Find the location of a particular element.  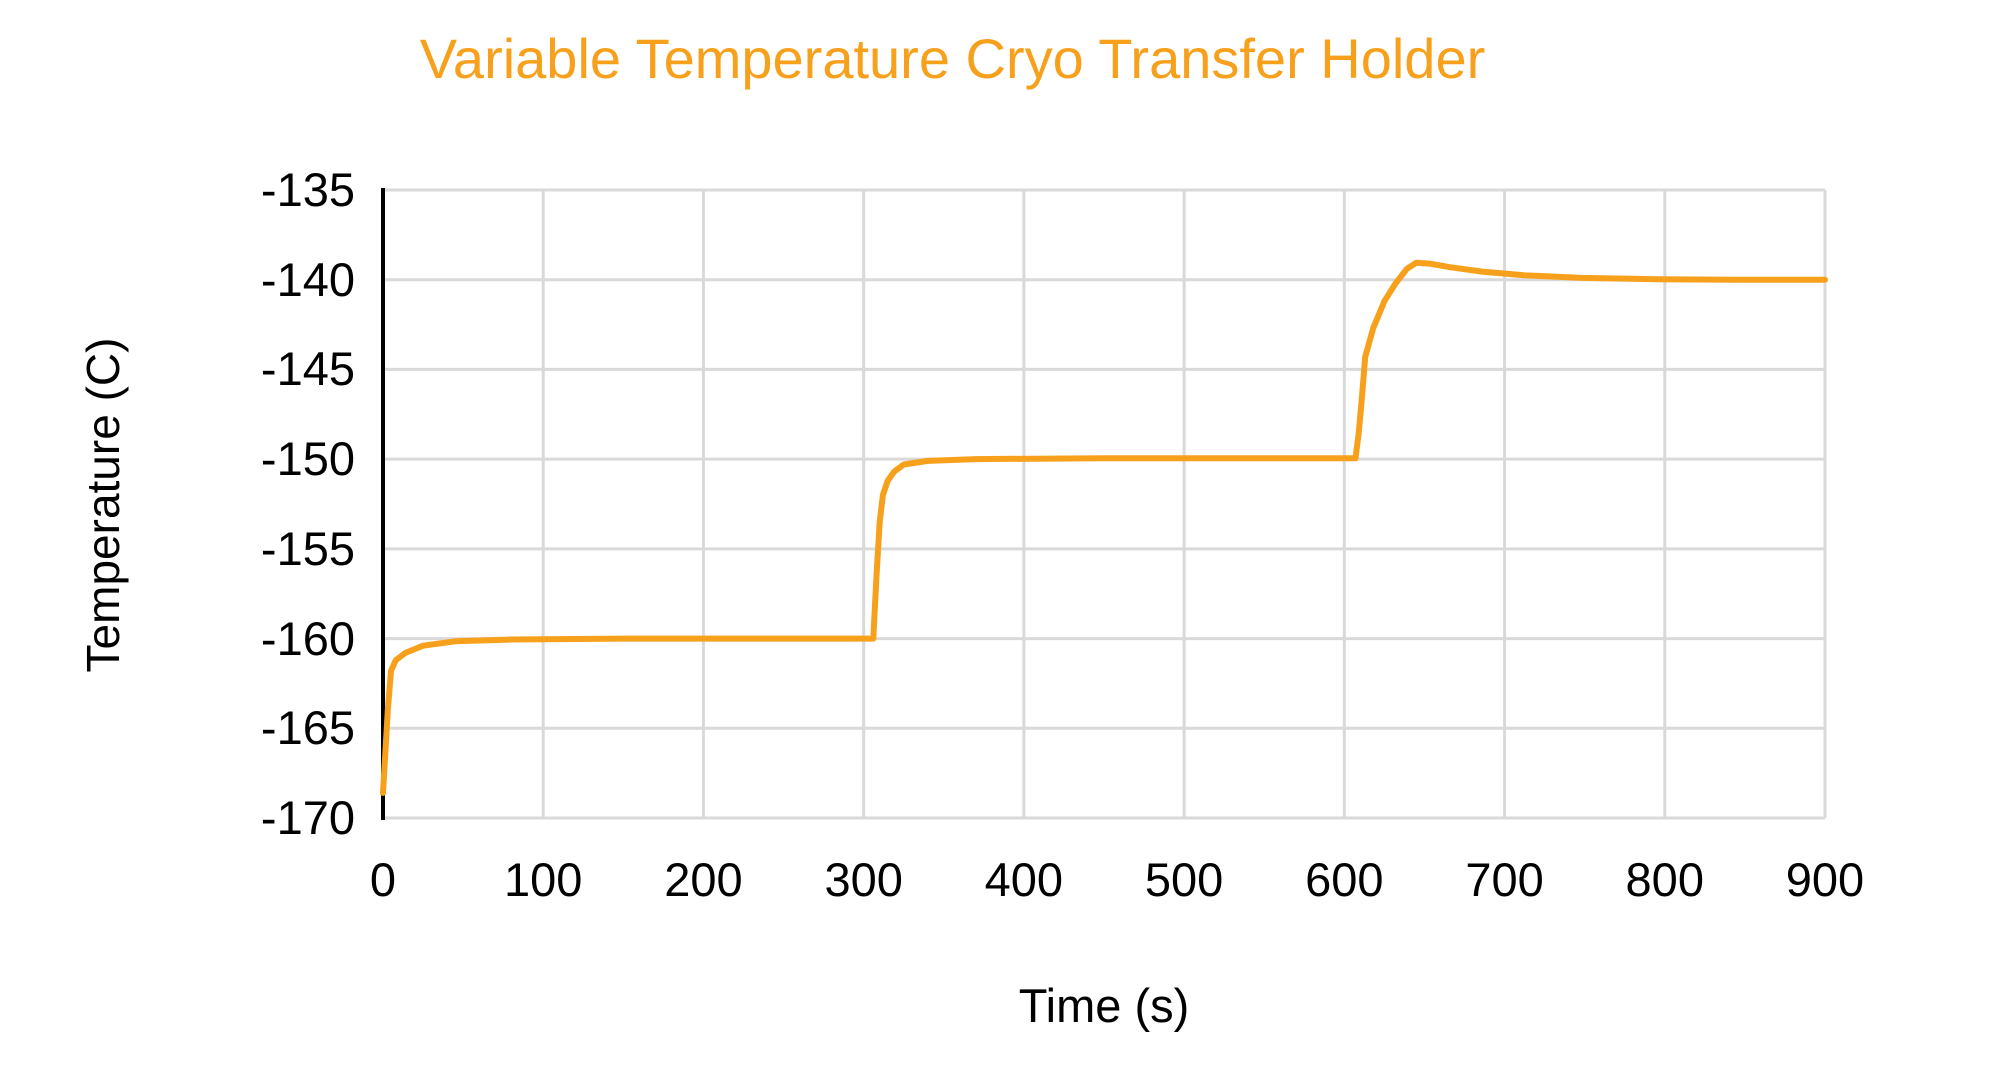

y-tick-label: -165 is located at coordinates (307, 728).